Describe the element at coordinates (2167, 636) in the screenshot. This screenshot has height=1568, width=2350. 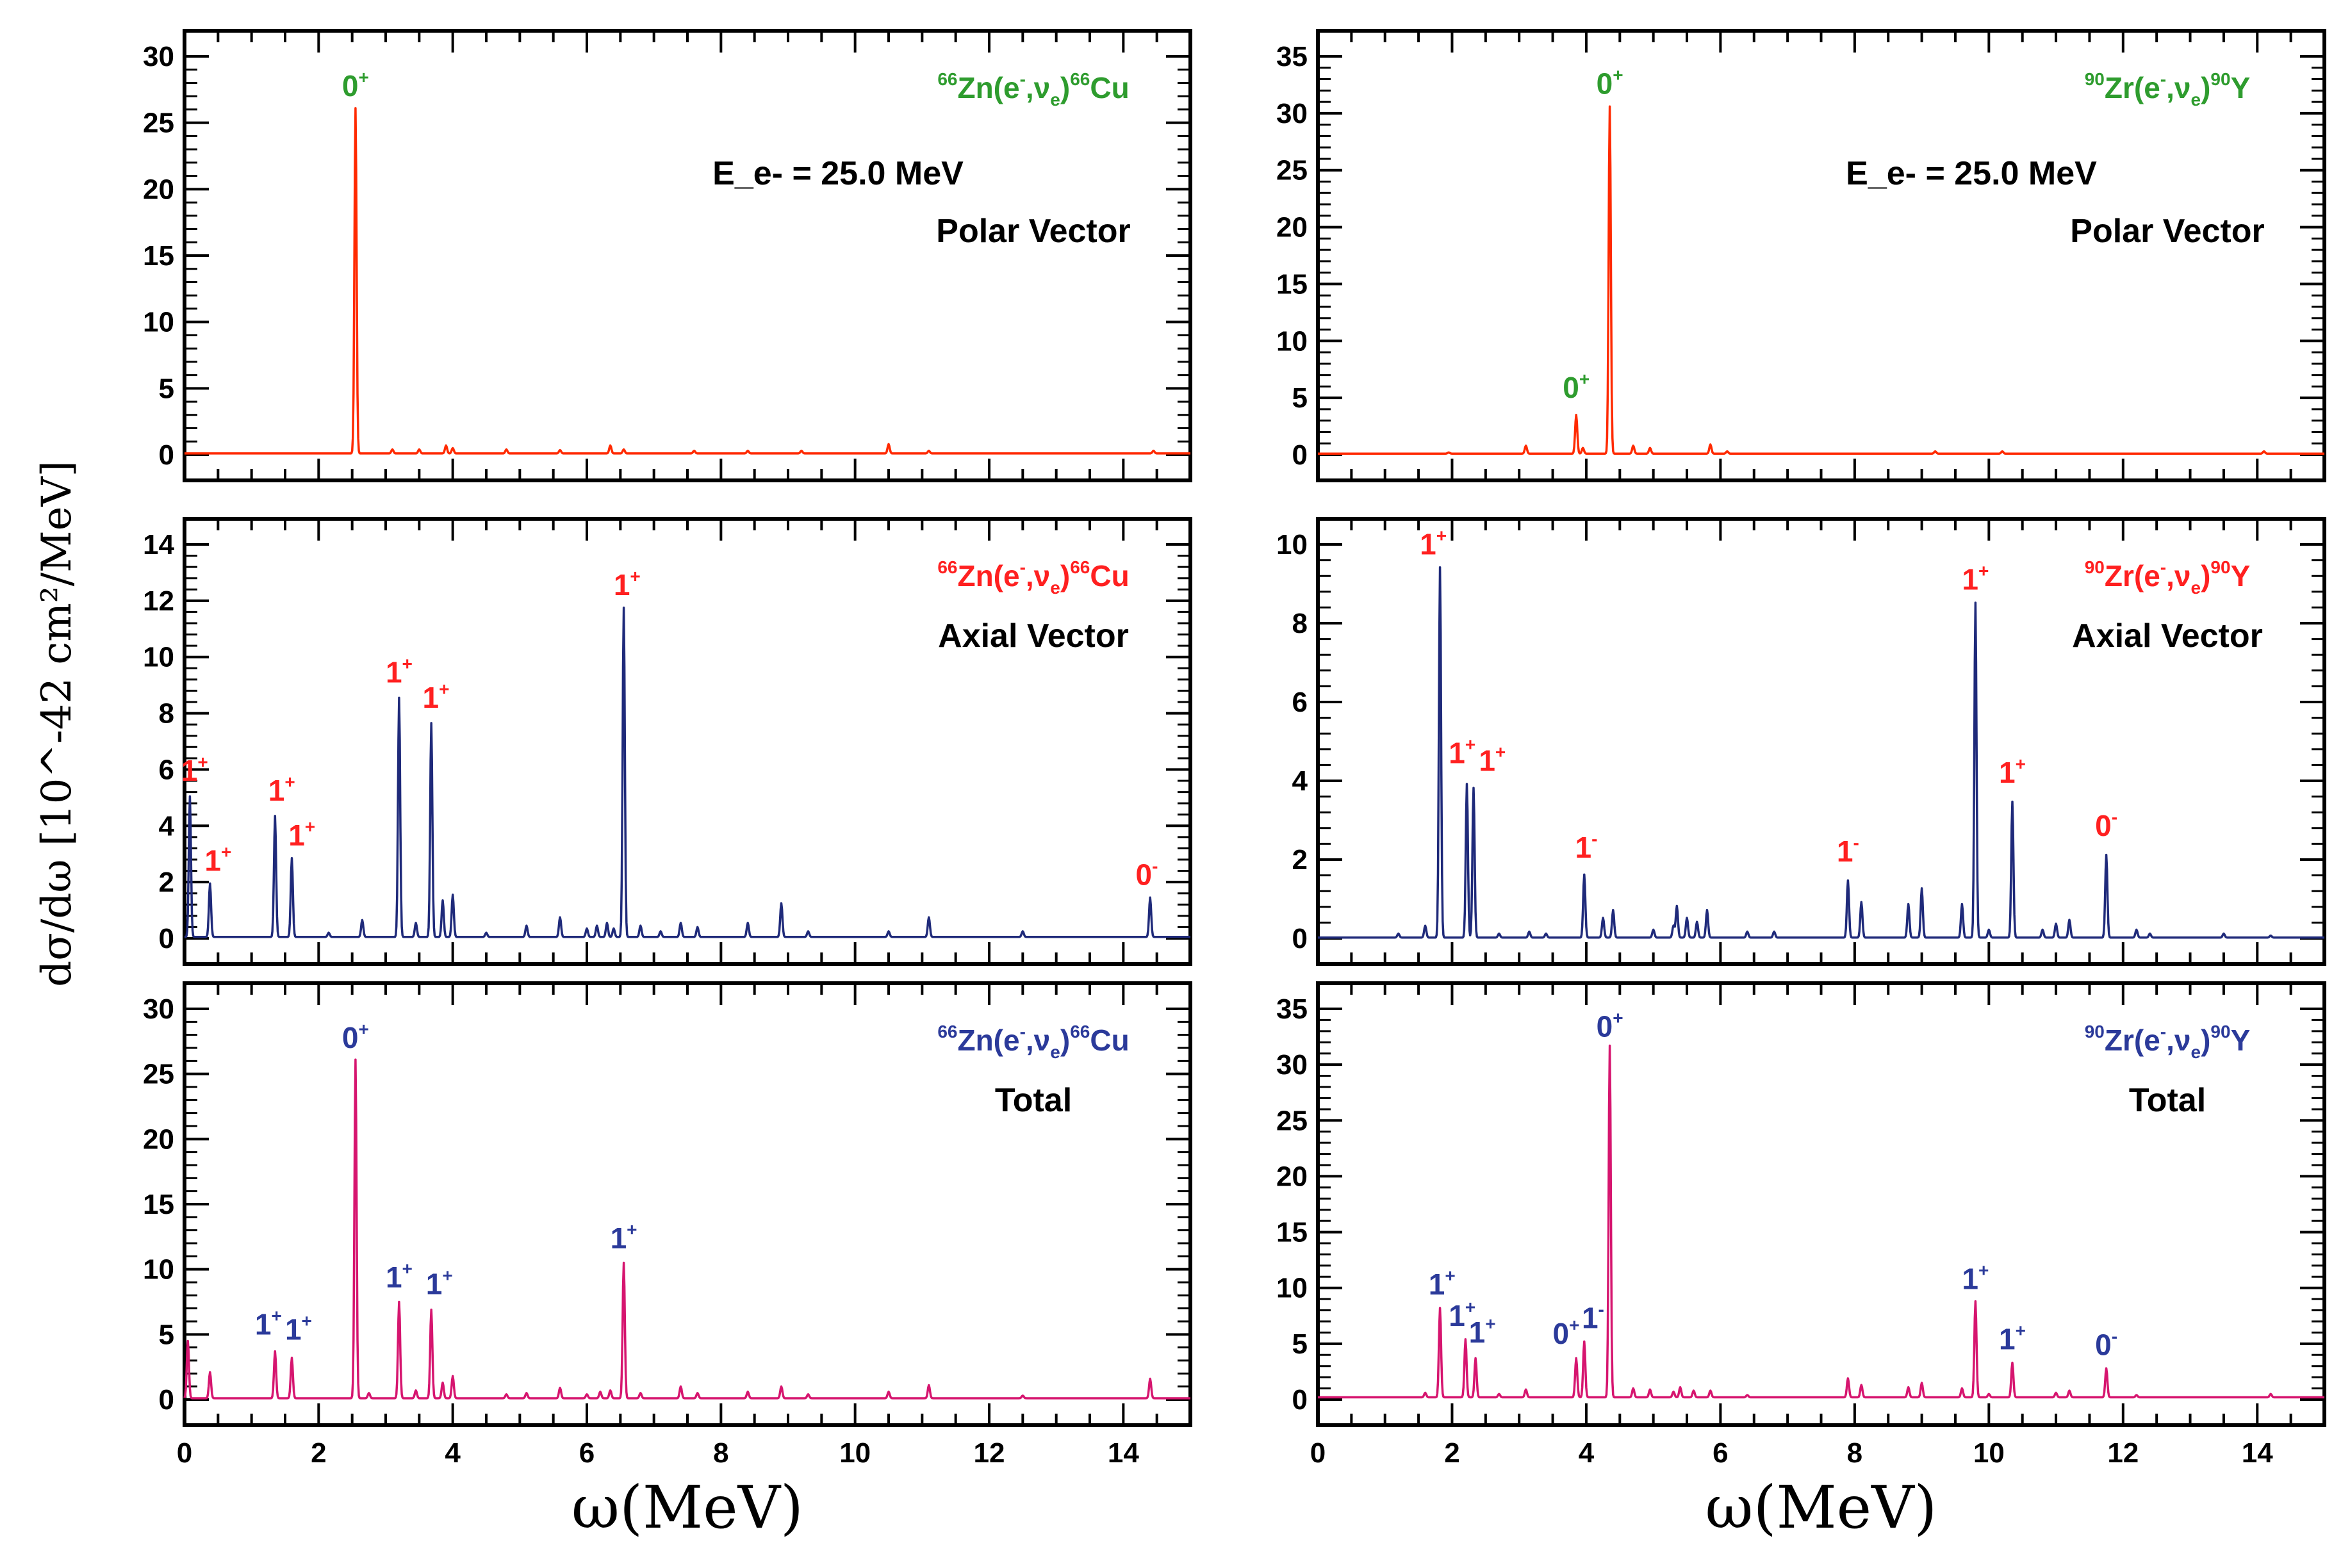
I see `panel-title: Axial Vector` at that location.